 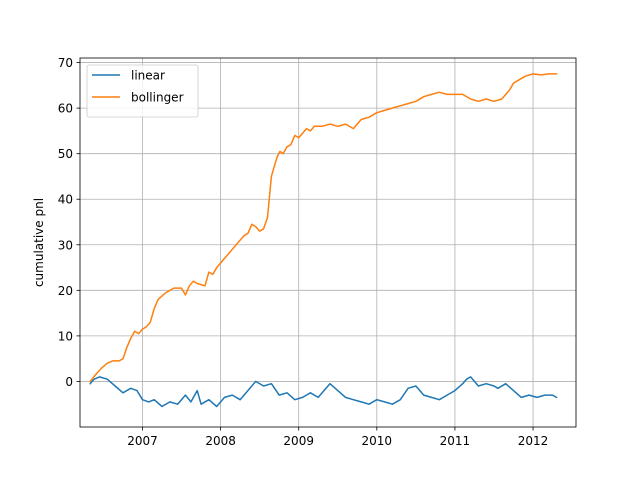 I want to click on y-tick-label: 50, so click(x=65, y=154).